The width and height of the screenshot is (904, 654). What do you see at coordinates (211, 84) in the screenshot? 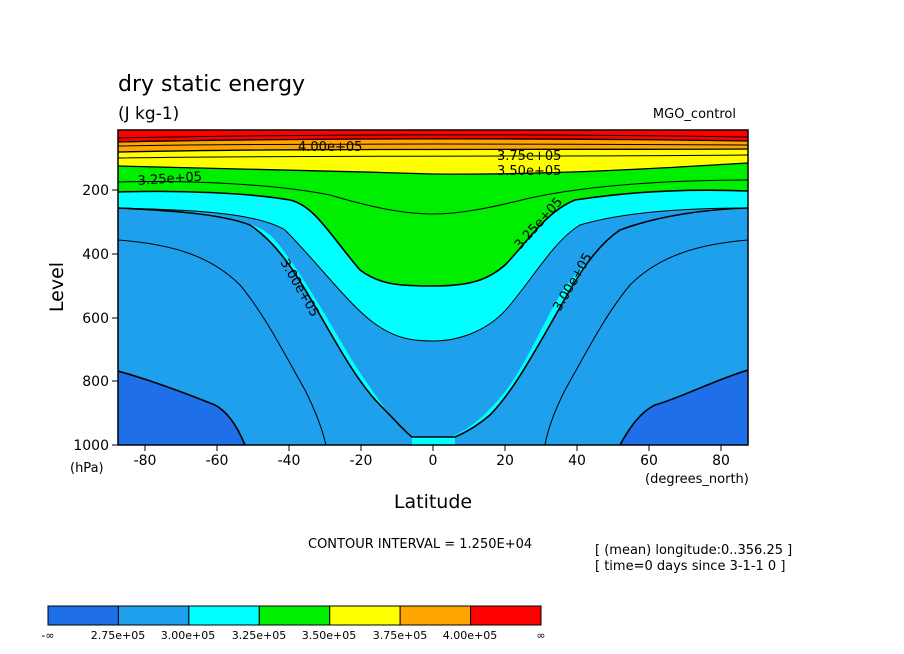
I see `chart-title: dry static energy` at bounding box center [211, 84].